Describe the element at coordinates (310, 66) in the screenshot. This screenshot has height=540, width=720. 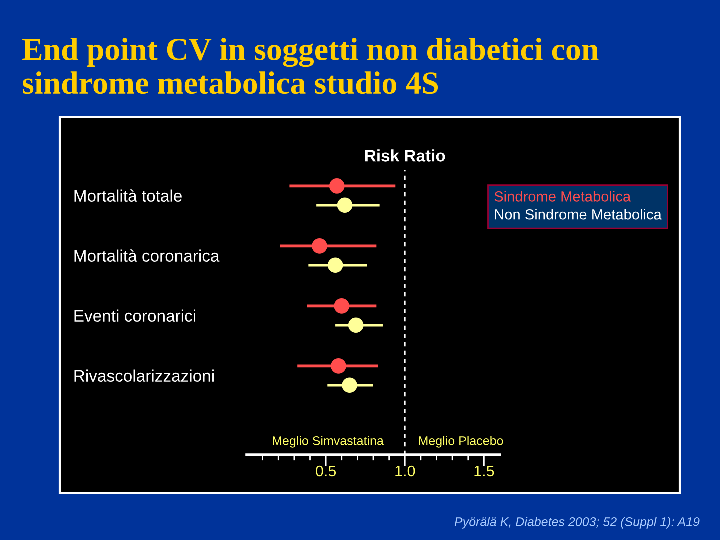
I see `chart-title: End point CV in soggetti non diabetici con sindrome metabolica studio 4S` at that location.